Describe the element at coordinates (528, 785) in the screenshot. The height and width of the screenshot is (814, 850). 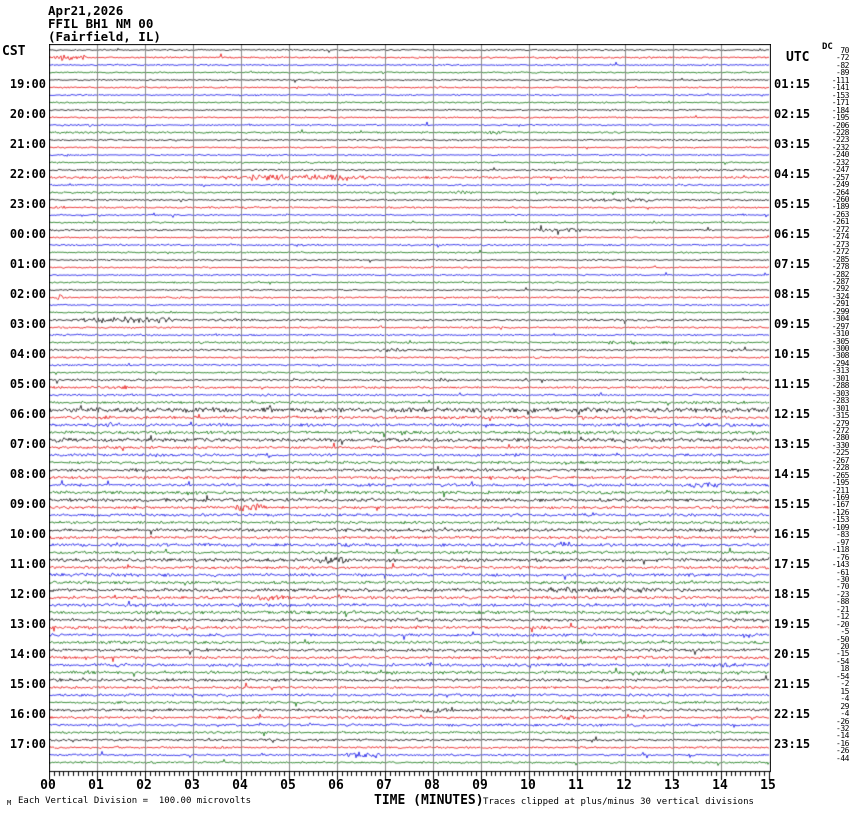
I see `x-axis-tick-label: 10` at that location.